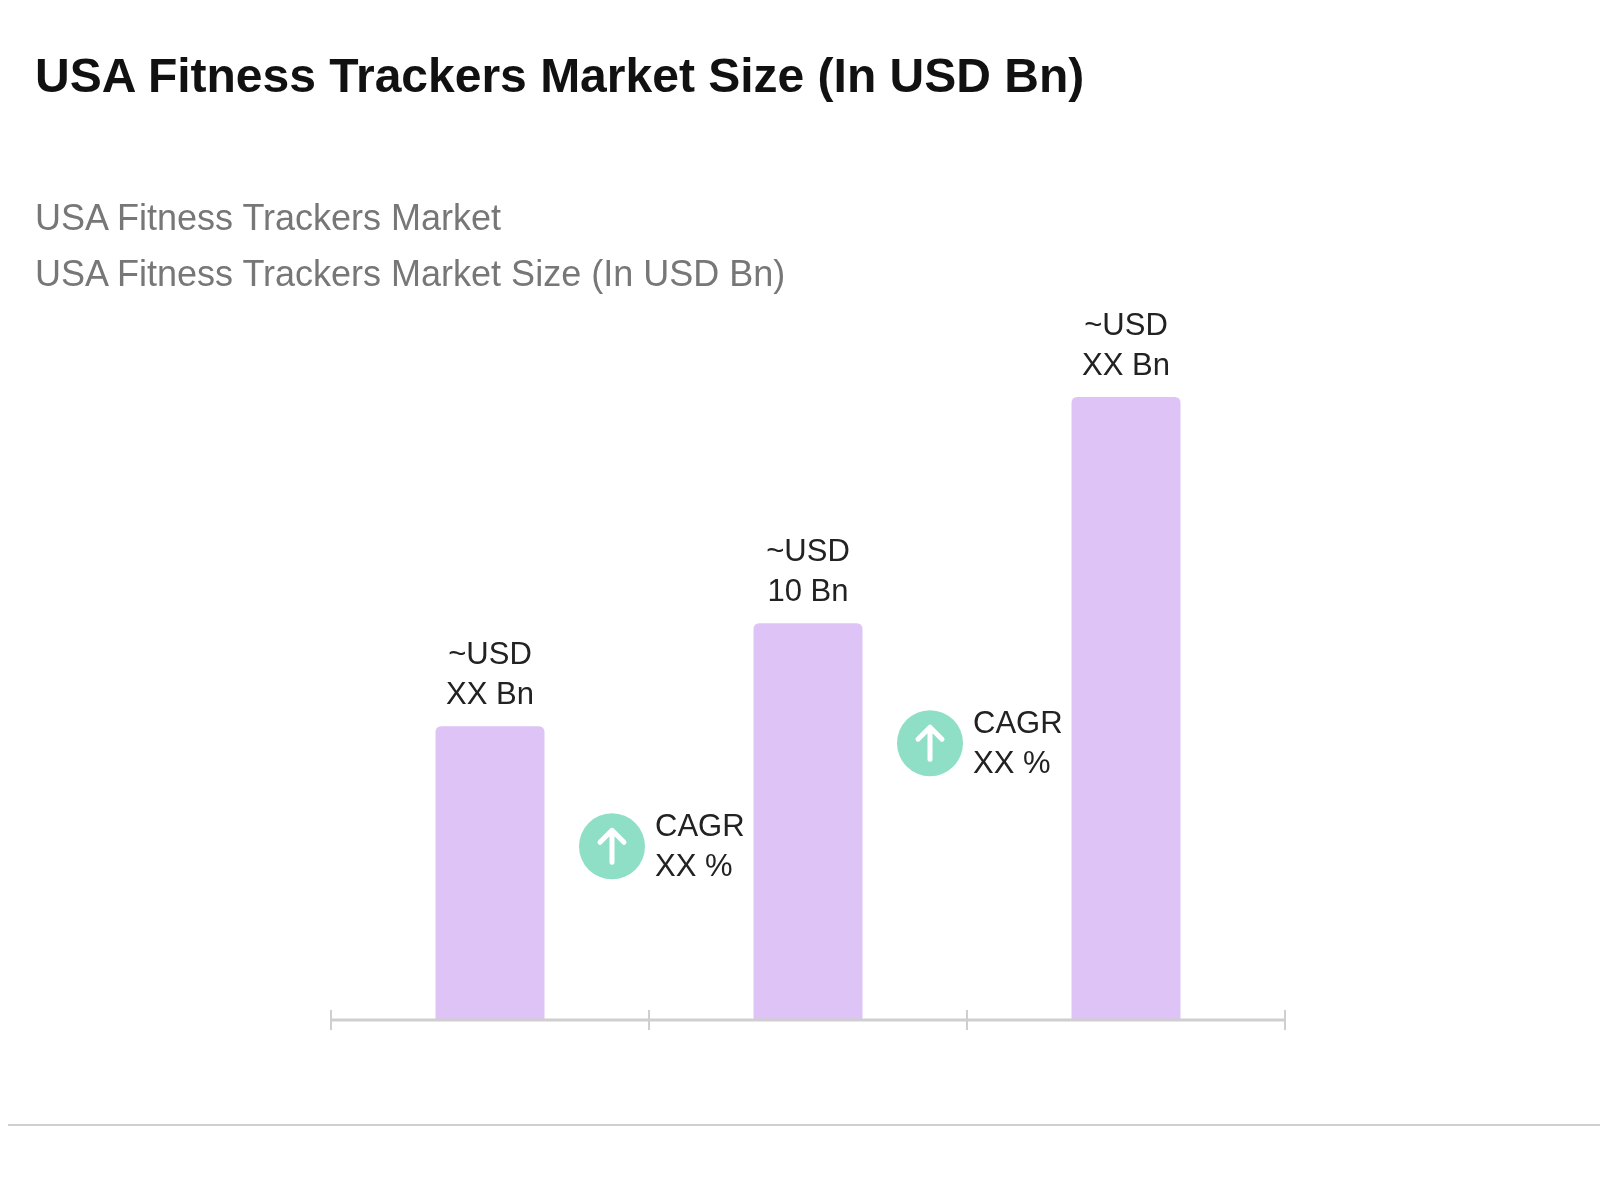 The image size is (1600, 1200). I want to click on data-label: ~USD 10 Bn, so click(808, 571).